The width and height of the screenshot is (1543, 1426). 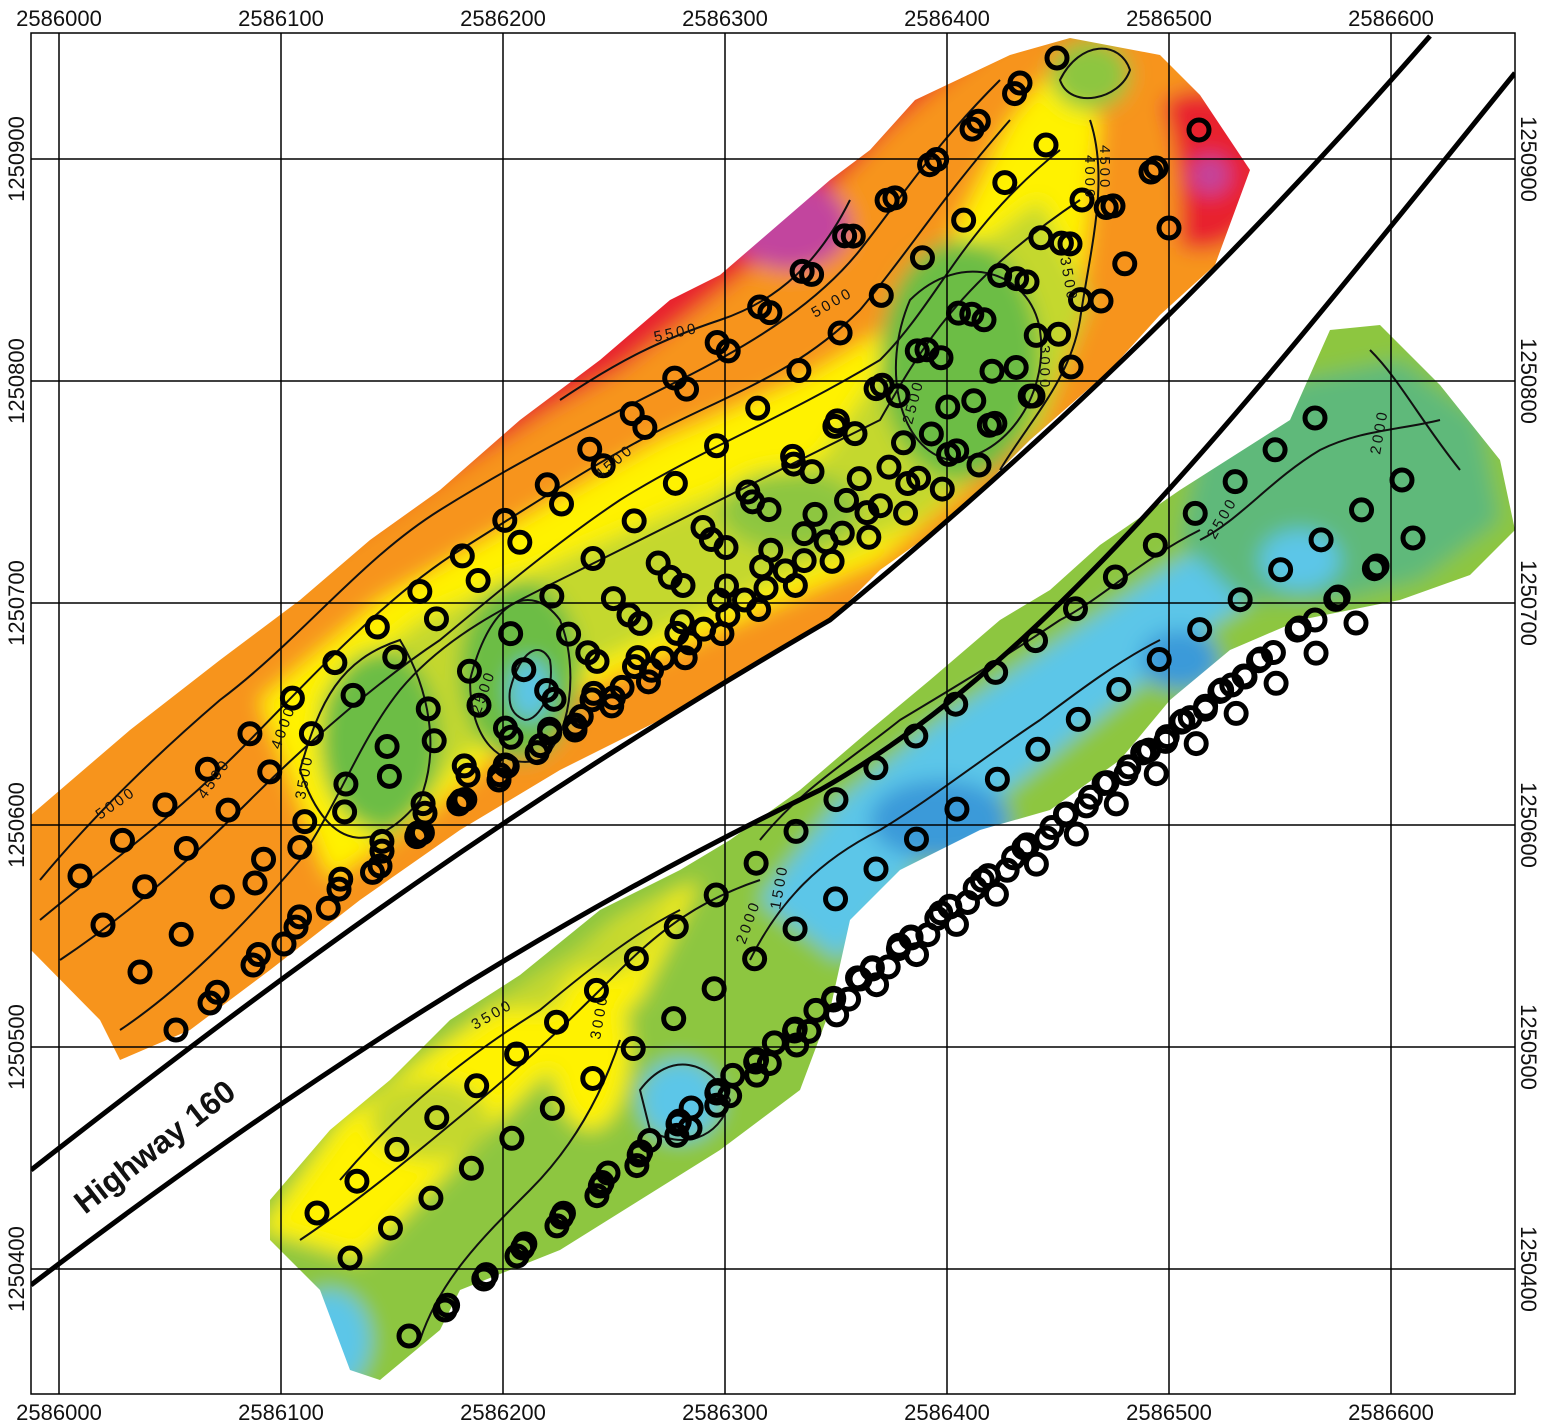 What do you see at coordinates (1391, 18) in the screenshot?
I see `x-tick-label-top: 2586600` at bounding box center [1391, 18].